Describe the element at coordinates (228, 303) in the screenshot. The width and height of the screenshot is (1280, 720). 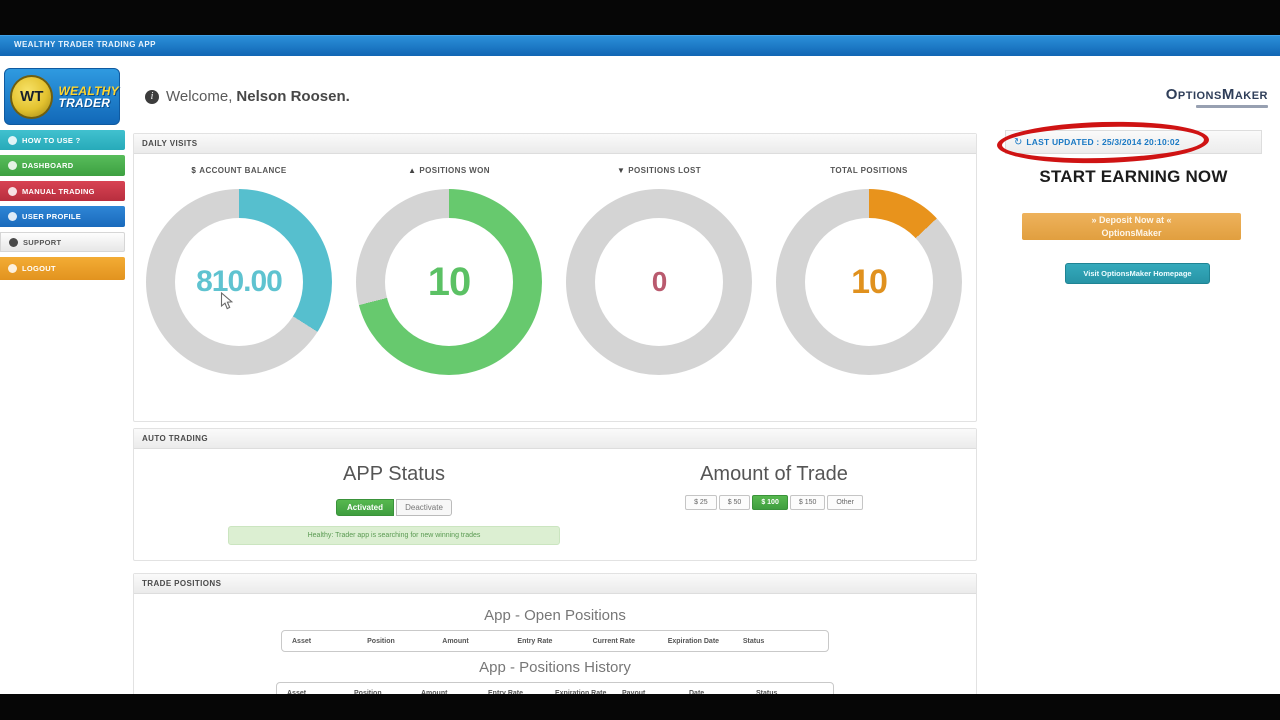
I see `mouse-cursor` at that location.